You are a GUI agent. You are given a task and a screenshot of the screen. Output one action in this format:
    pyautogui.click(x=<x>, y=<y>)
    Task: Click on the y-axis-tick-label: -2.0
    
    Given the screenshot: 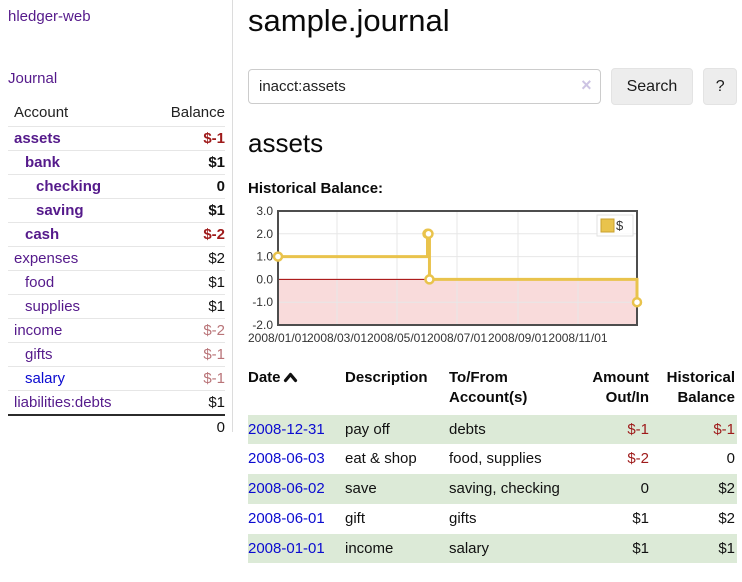 What is the action you would take?
    pyautogui.click(x=262, y=325)
    